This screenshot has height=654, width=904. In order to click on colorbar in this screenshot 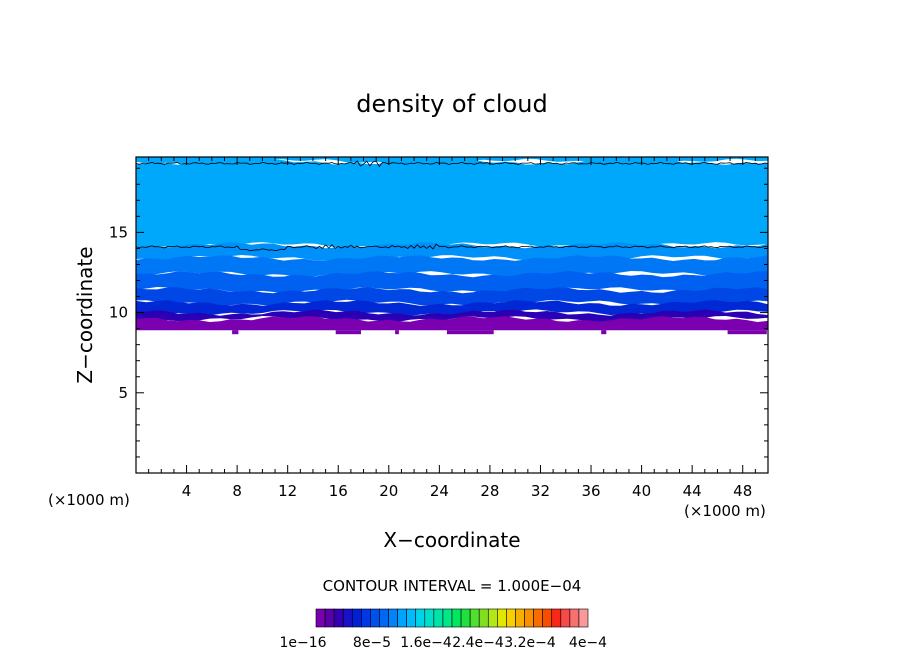, I will do `click(452, 618)`.